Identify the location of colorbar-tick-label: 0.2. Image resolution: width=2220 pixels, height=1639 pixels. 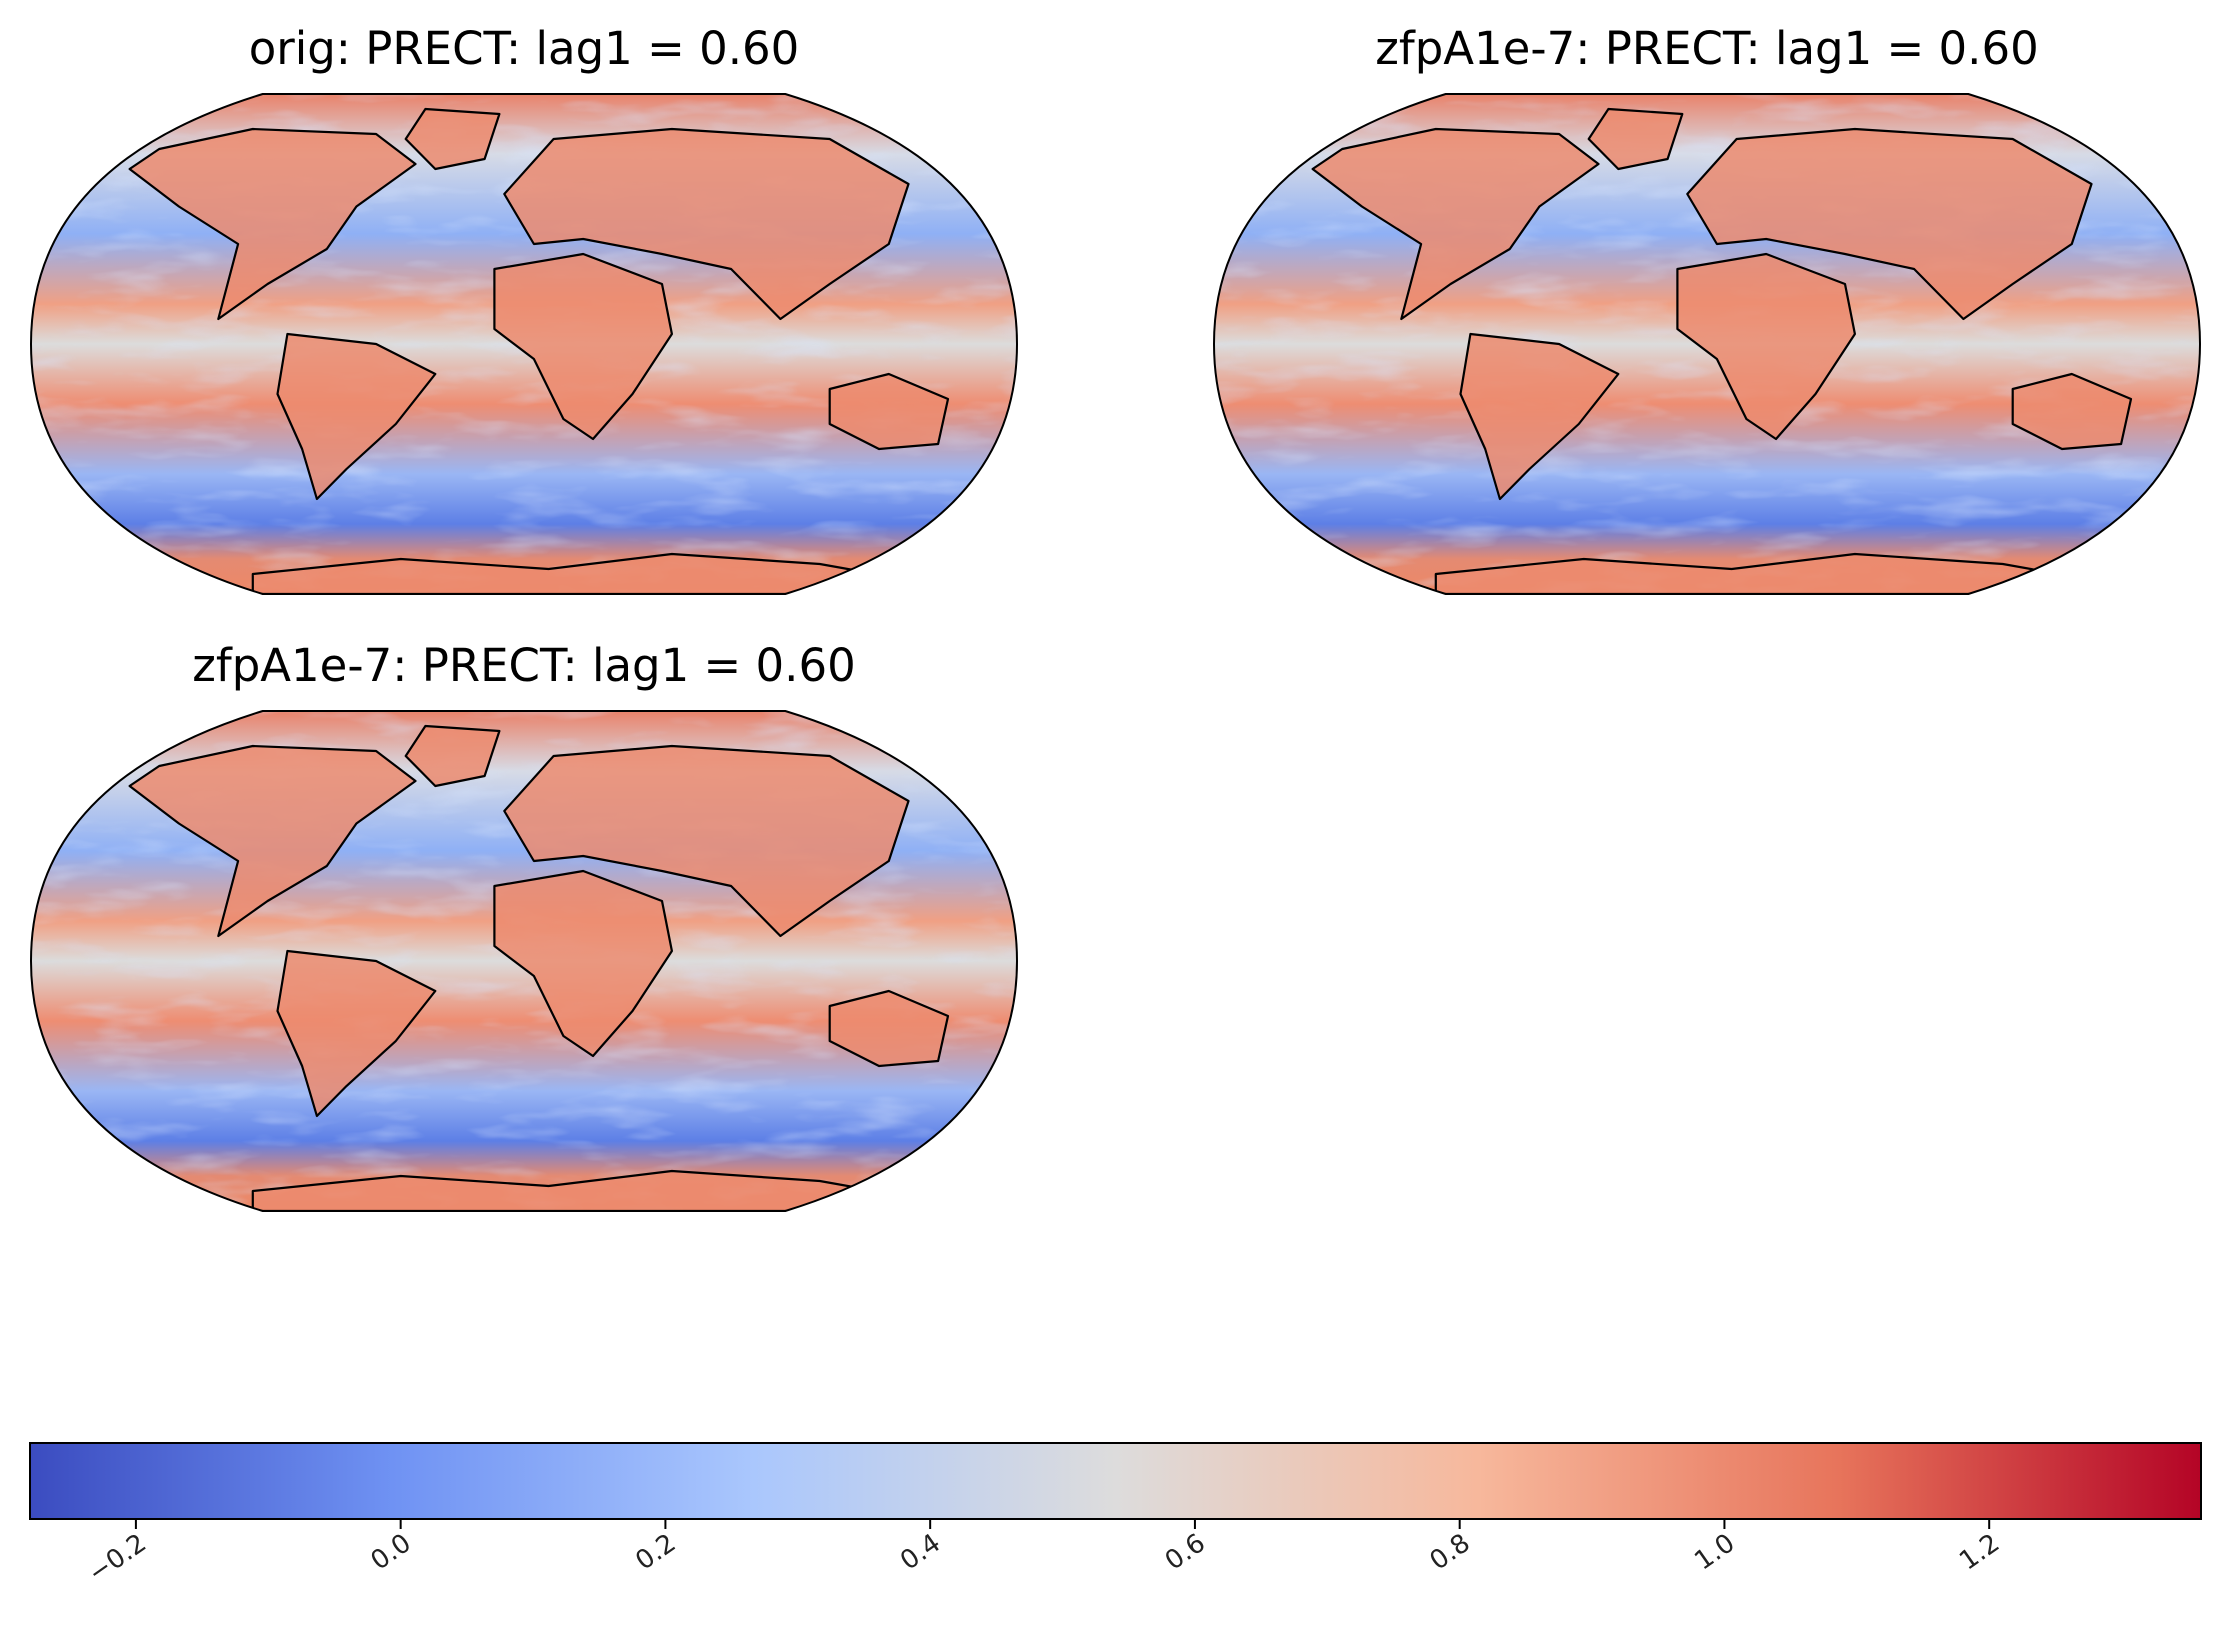
(655, 1552).